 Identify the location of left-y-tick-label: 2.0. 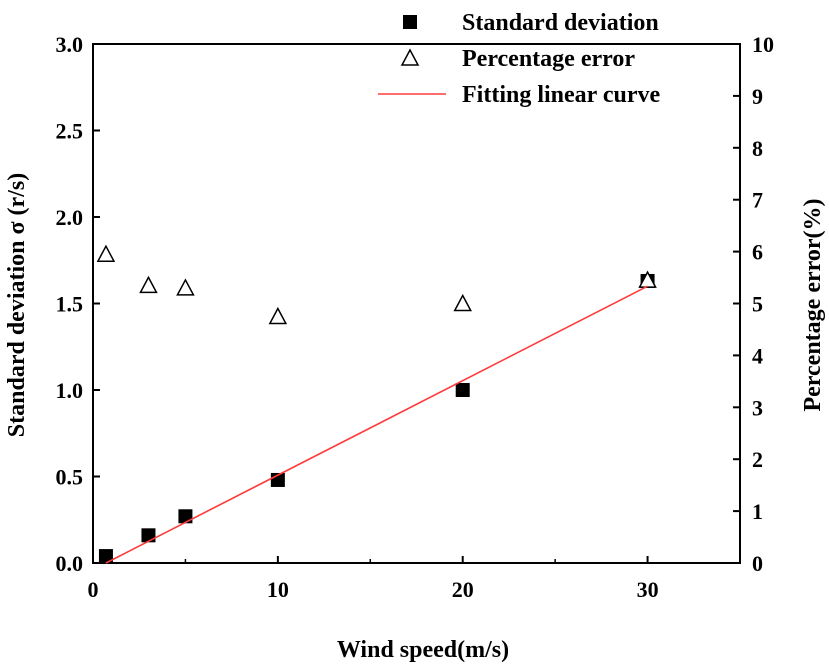
(70, 217).